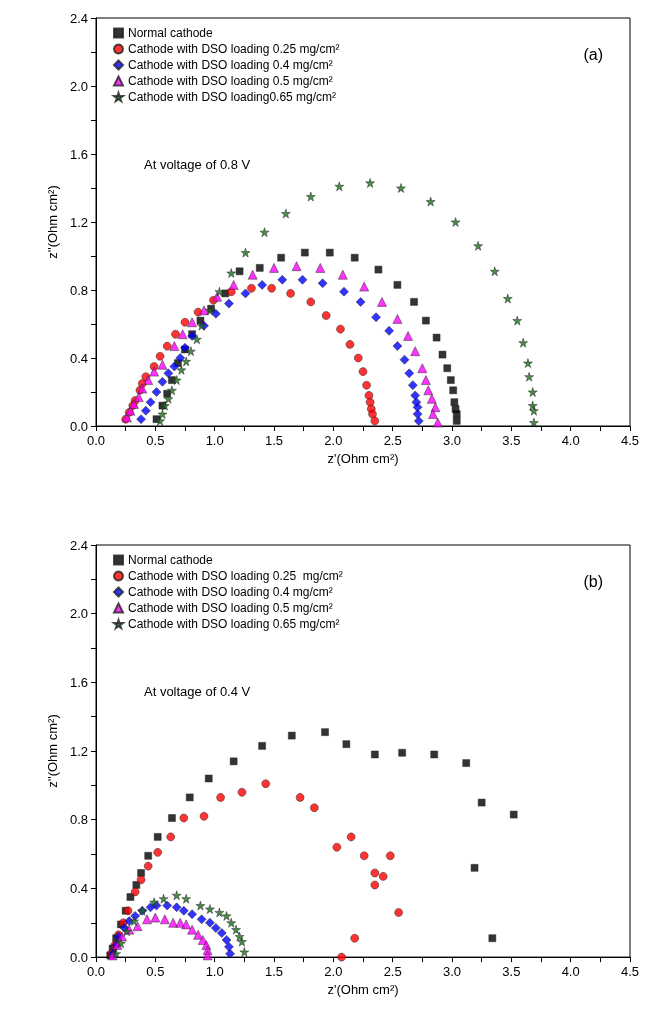  Describe the element at coordinates (234, 624) in the screenshot. I see `legend-label: Cathode with DSO loading 0.65 mg/cm²` at that location.